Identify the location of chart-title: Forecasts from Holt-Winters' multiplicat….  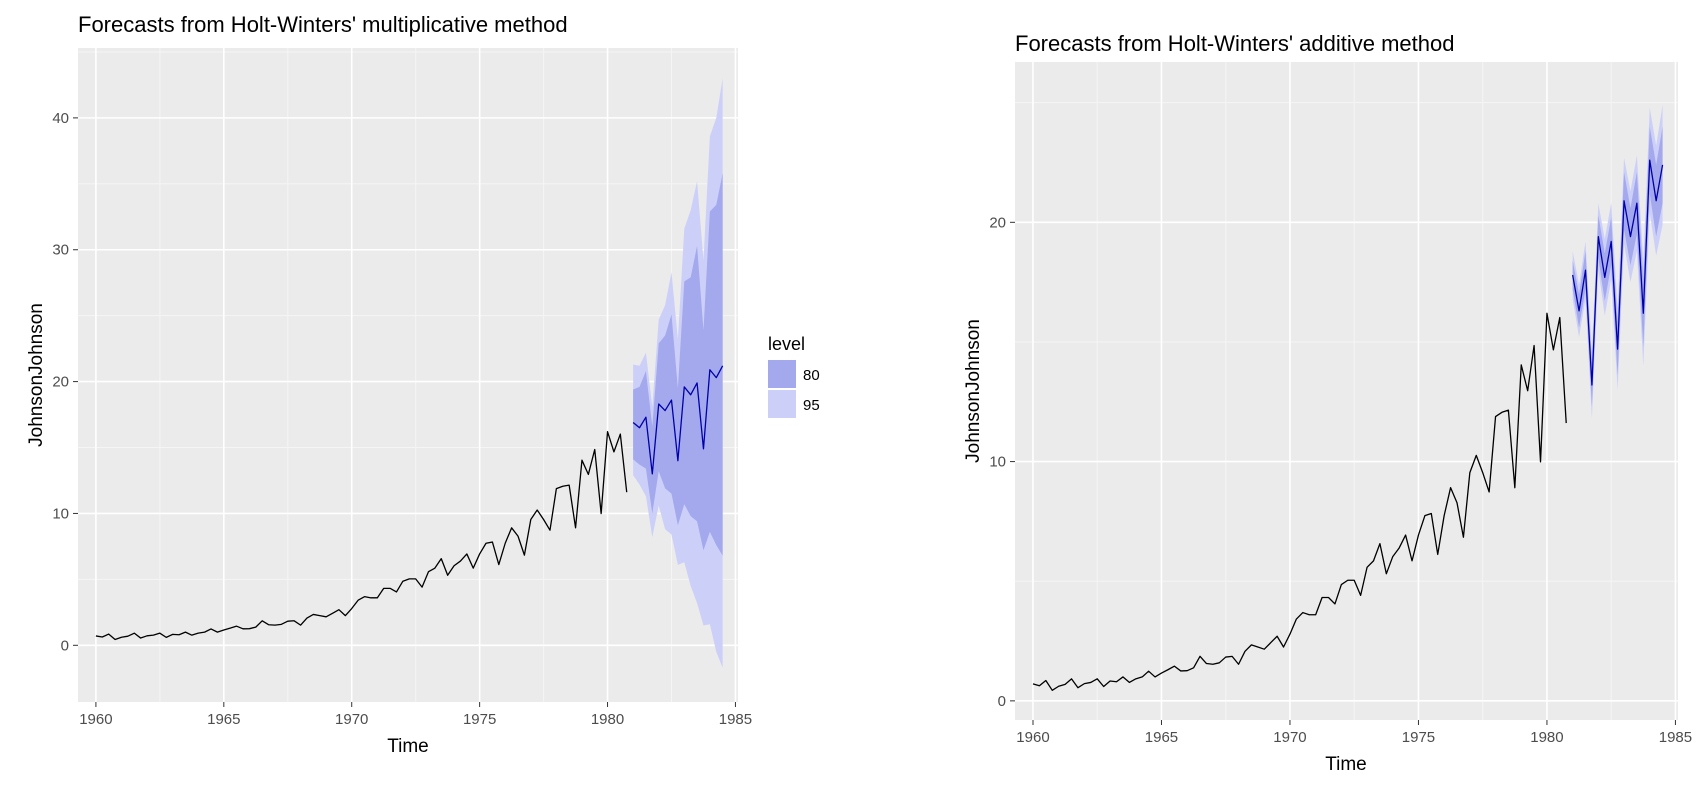
(323, 24).